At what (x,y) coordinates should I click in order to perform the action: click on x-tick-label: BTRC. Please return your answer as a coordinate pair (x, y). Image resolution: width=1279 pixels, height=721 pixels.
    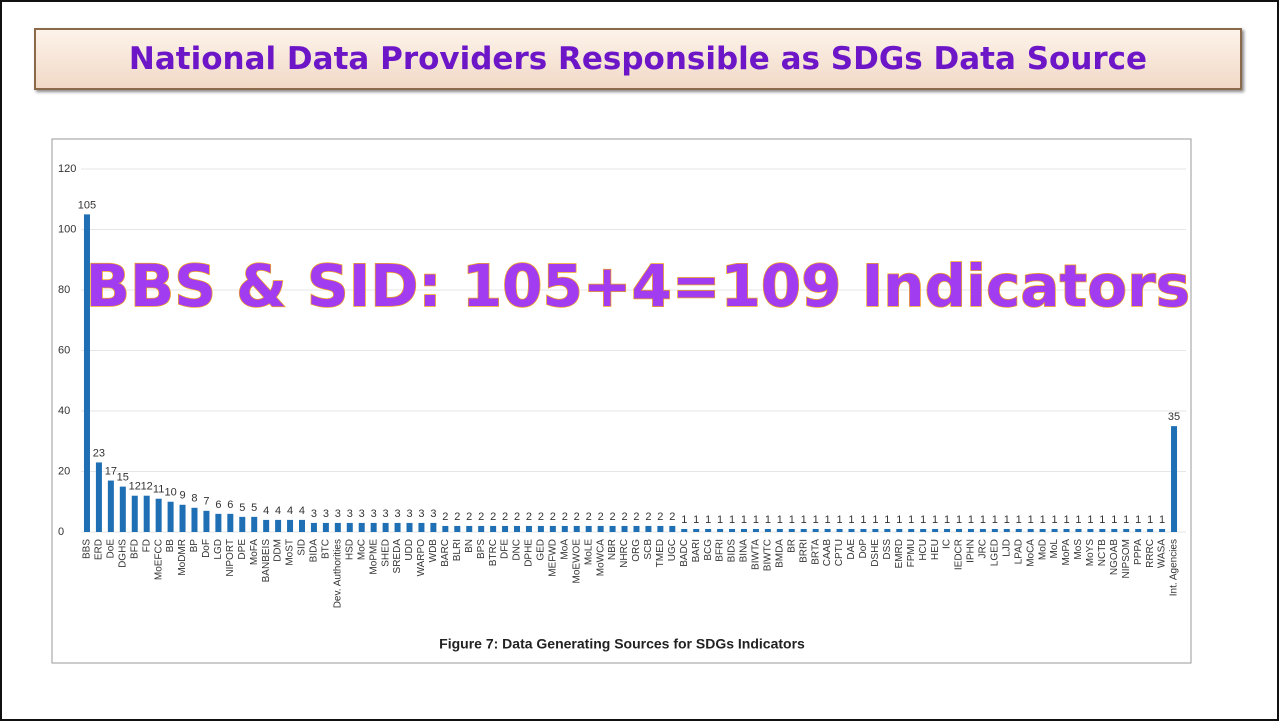
    Looking at the image, I should click on (493, 552).